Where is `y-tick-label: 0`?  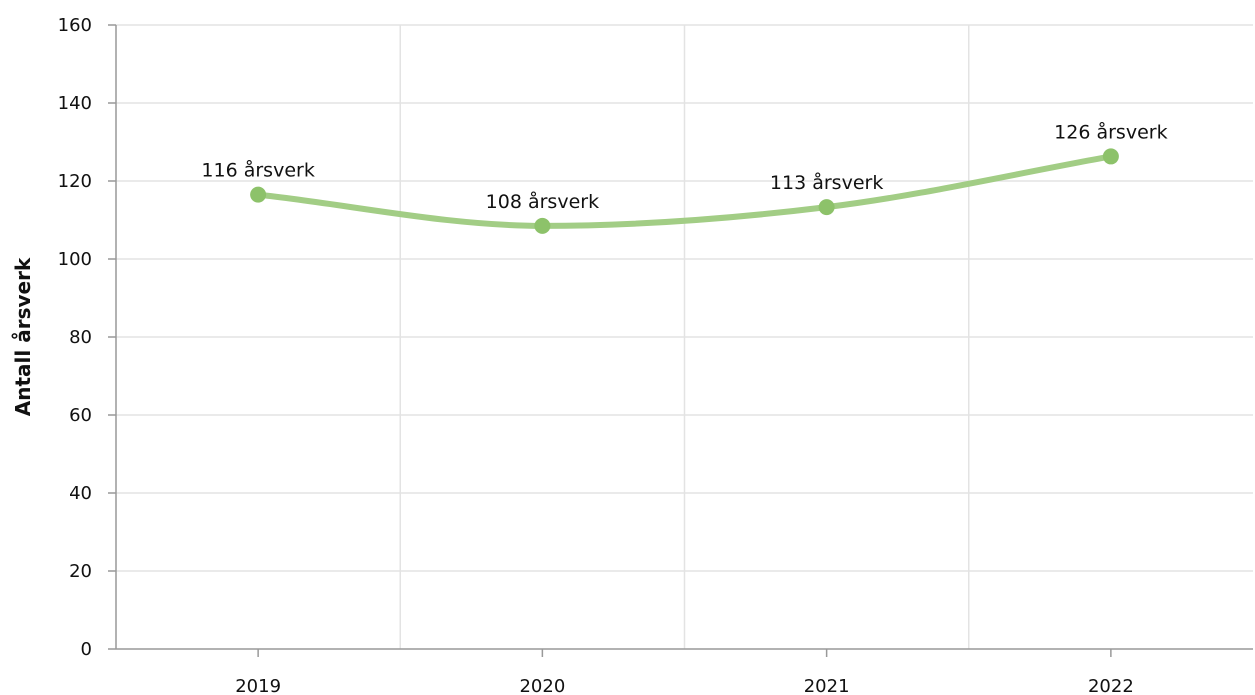
y-tick-label: 0 is located at coordinates (86, 649).